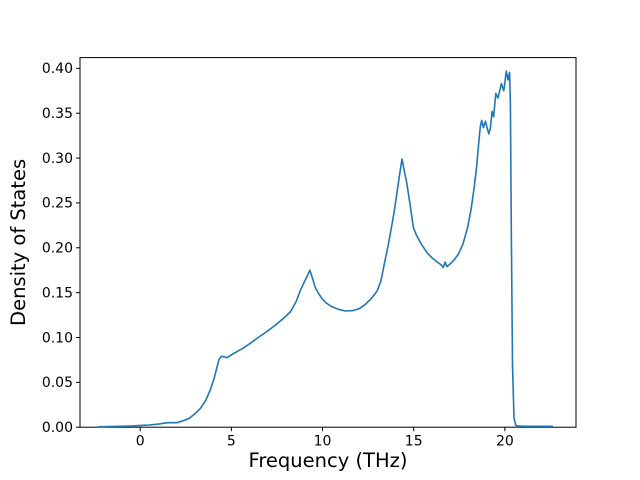 The image size is (640, 480). Describe the element at coordinates (414, 442) in the screenshot. I see `x-tick-label: 15` at that location.